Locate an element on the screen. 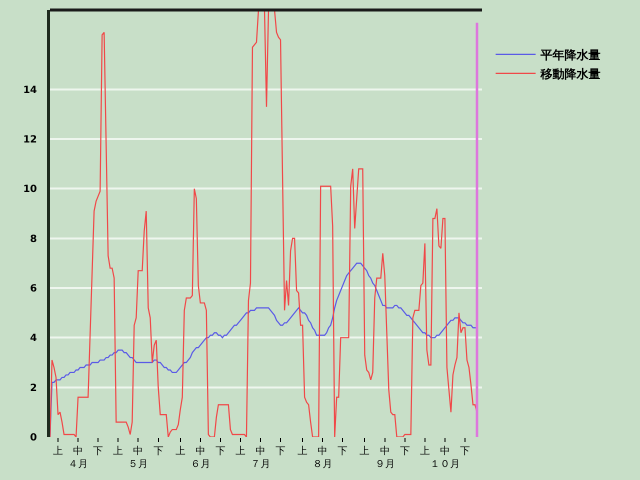 The width and height of the screenshot is (640, 480). y-tick-label: 6 is located at coordinates (34, 289).